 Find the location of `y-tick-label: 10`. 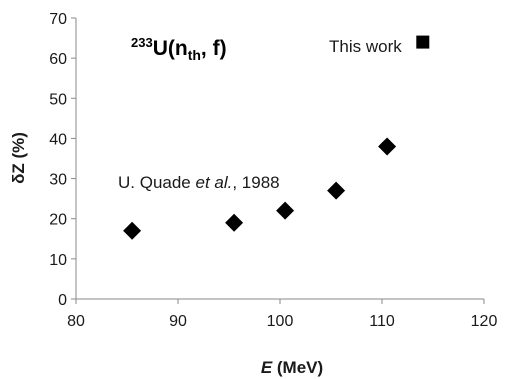

y-tick-label: 10 is located at coordinates (58, 260).